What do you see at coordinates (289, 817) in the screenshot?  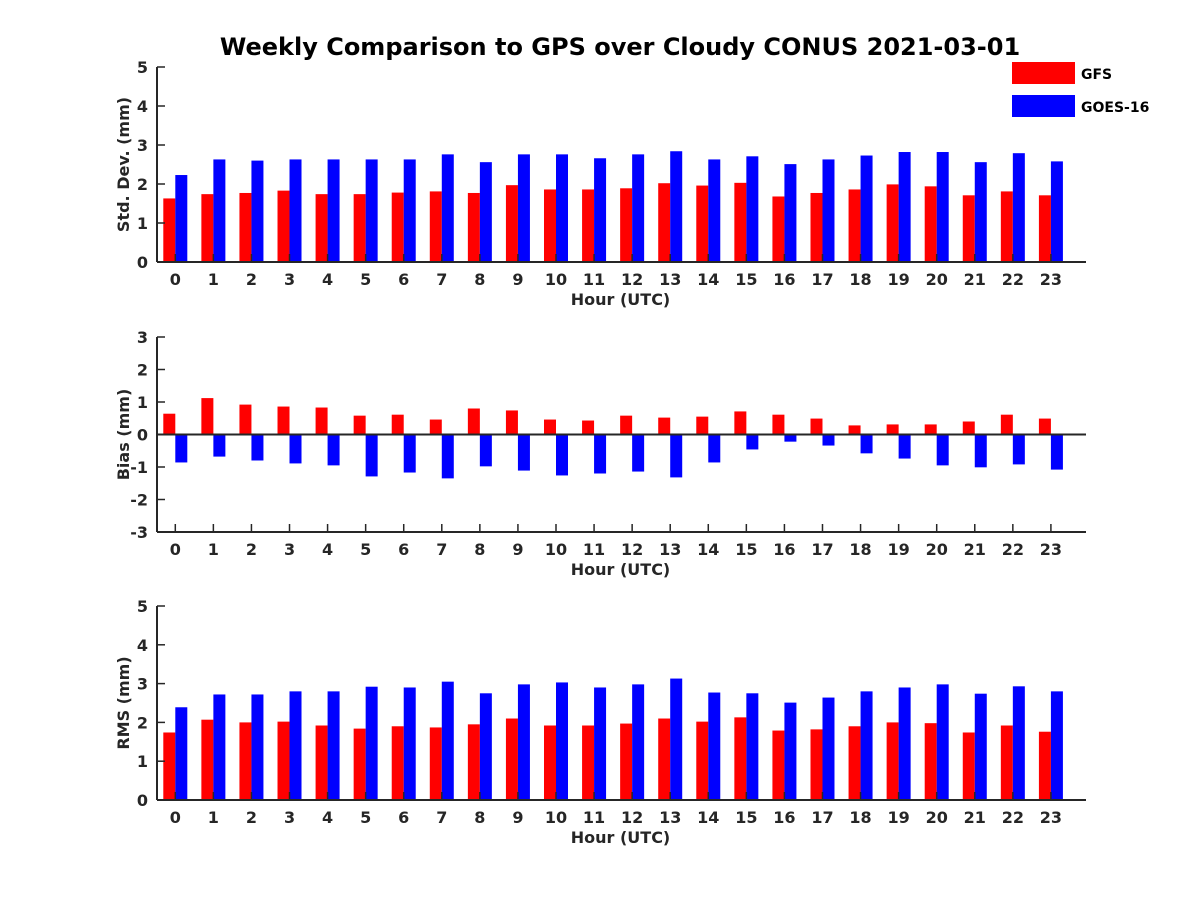 I see `x-tick-label: 3` at bounding box center [289, 817].